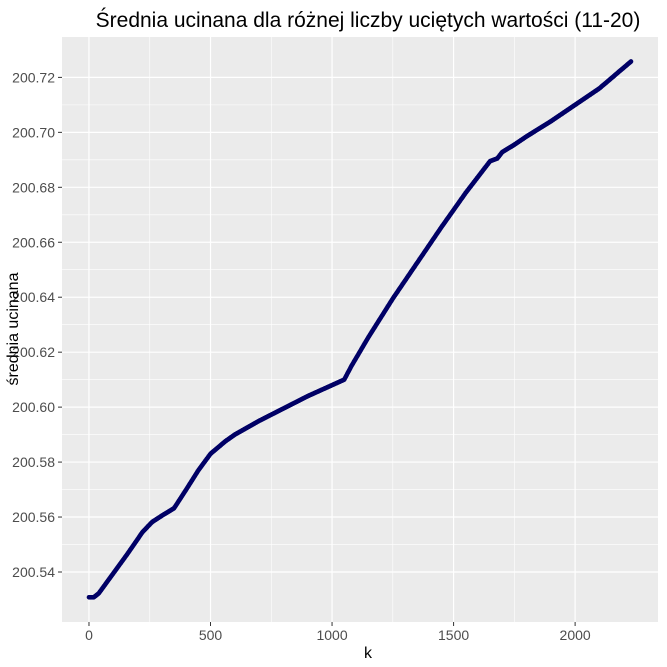  Describe the element at coordinates (33, 352) in the screenshot. I see `y-tick-label: 200.62` at that location.